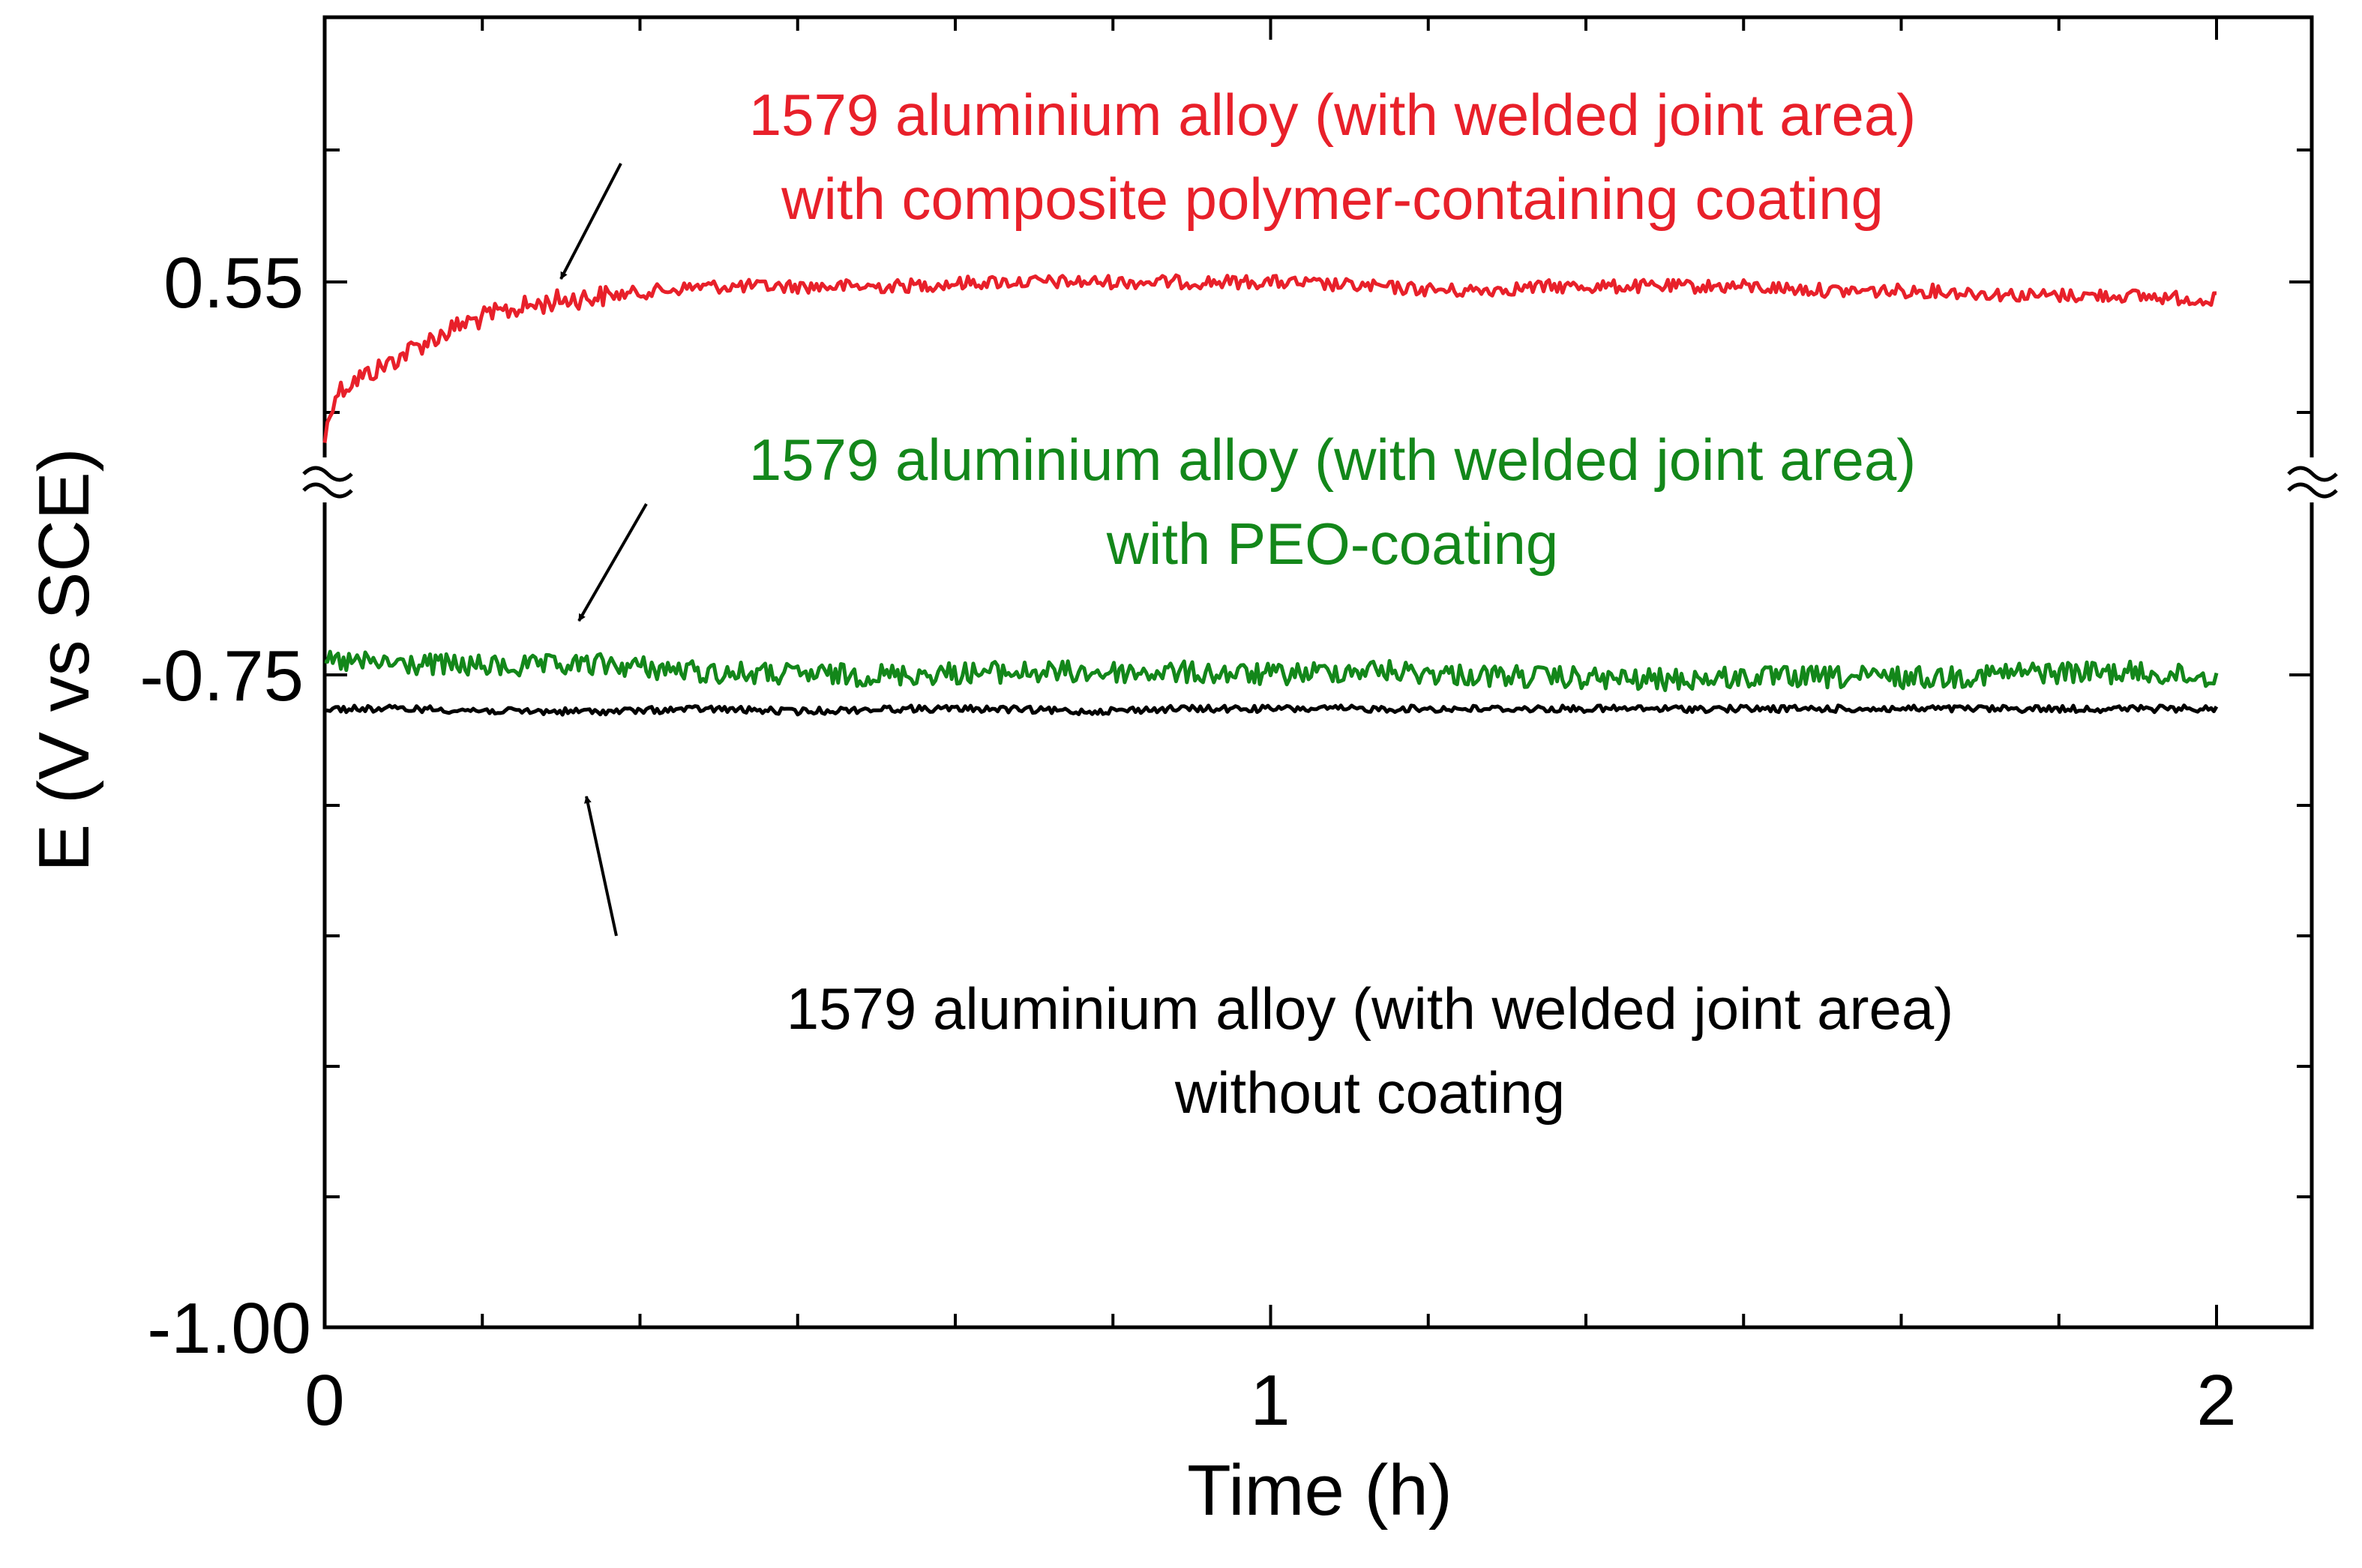  I want to click on annotation-uncoated-arrow, so click(601, 867).